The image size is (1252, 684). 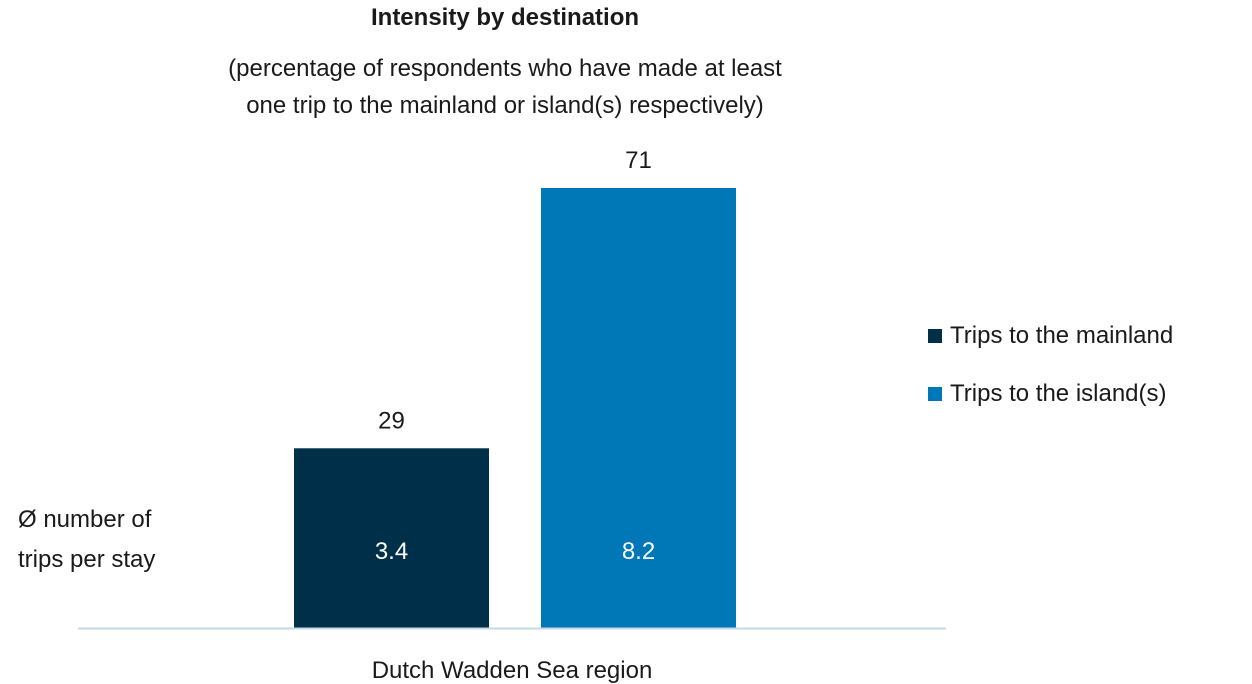 I want to click on inner-label-mainland: 3.4, so click(x=391, y=551).